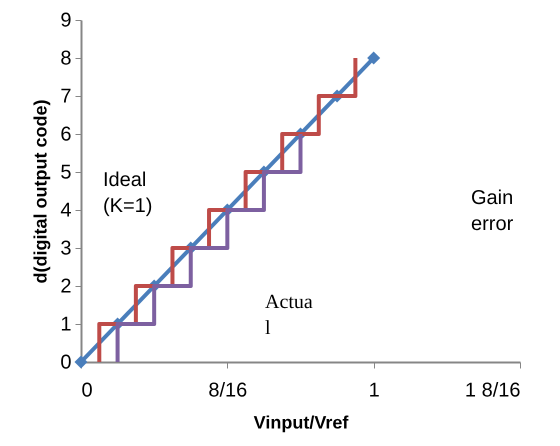 The width and height of the screenshot is (560, 446). Describe the element at coordinates (40, 192) in the screenshot. I see `y-axis-title: d(digital output code)` at that location.